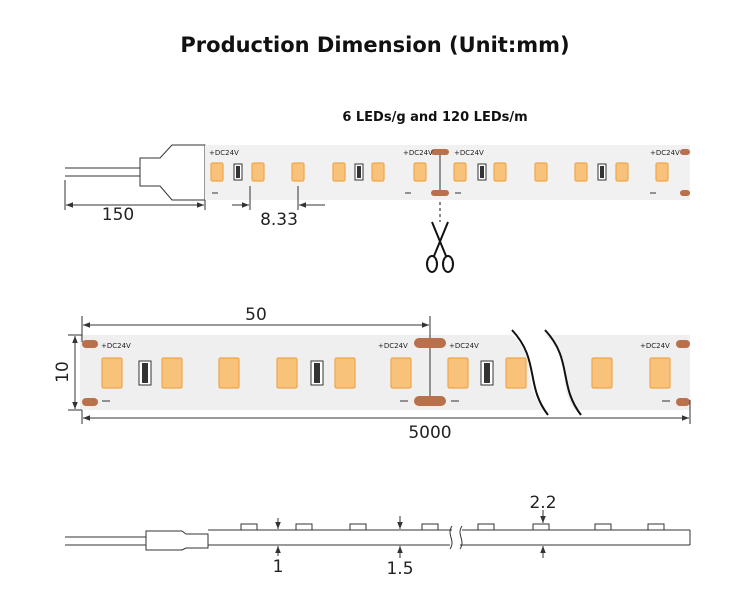  I want to click on scissors-icon, so click(440, 237).